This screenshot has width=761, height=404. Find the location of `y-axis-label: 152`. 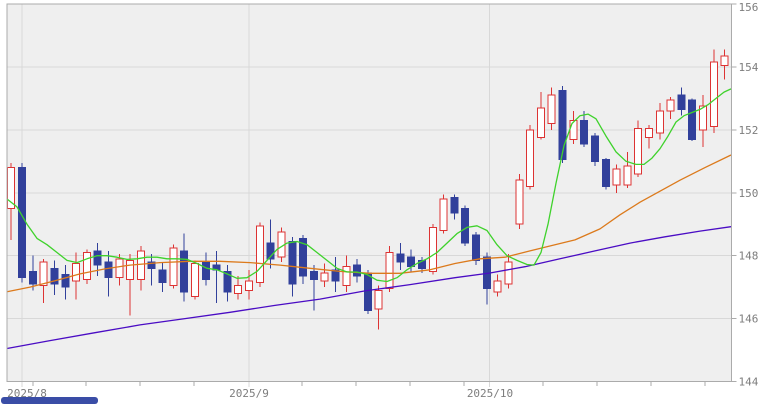

y-axis-label: 152 is located at coordinates (749, 130).